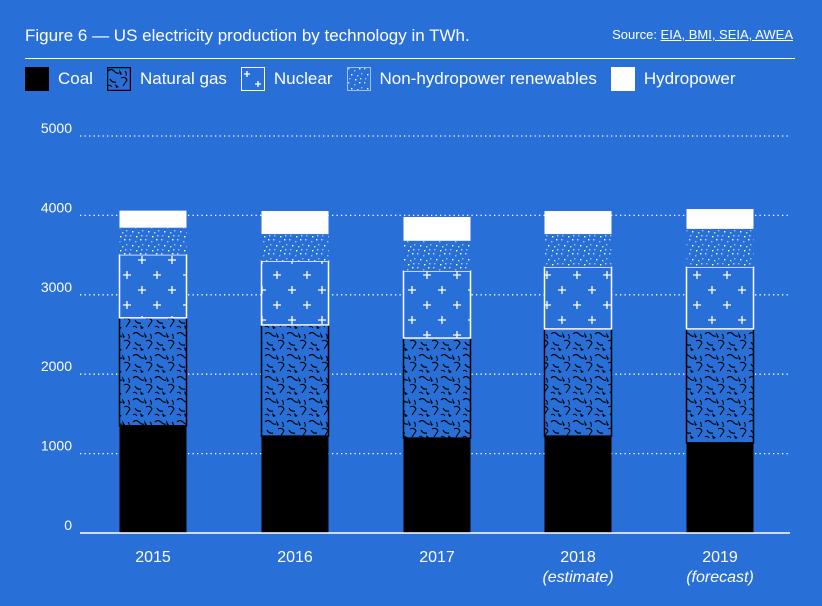 The height and width of the screenshot is (606, 822). What do you see at coordinates (56, 128) in the screenshot?
I see `y-tick-label: 5000` at bounding box center [56, 128].